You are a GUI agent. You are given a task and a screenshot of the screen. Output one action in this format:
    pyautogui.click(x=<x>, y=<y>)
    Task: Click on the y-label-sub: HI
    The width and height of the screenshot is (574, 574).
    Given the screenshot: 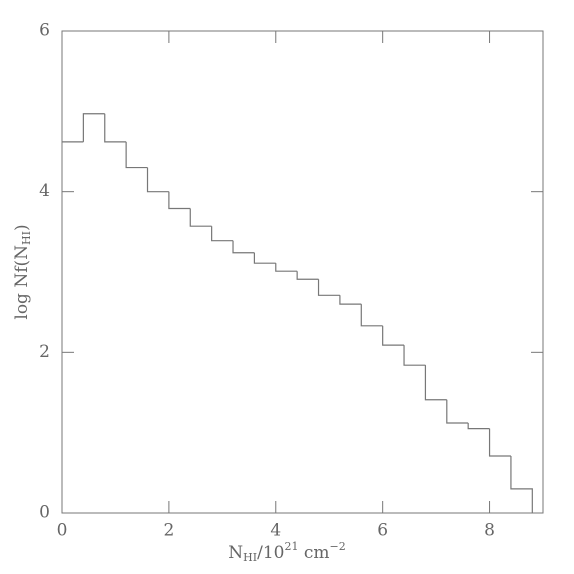 What is the action you would take?
    pyautogui.click(x=26, y=238)
    